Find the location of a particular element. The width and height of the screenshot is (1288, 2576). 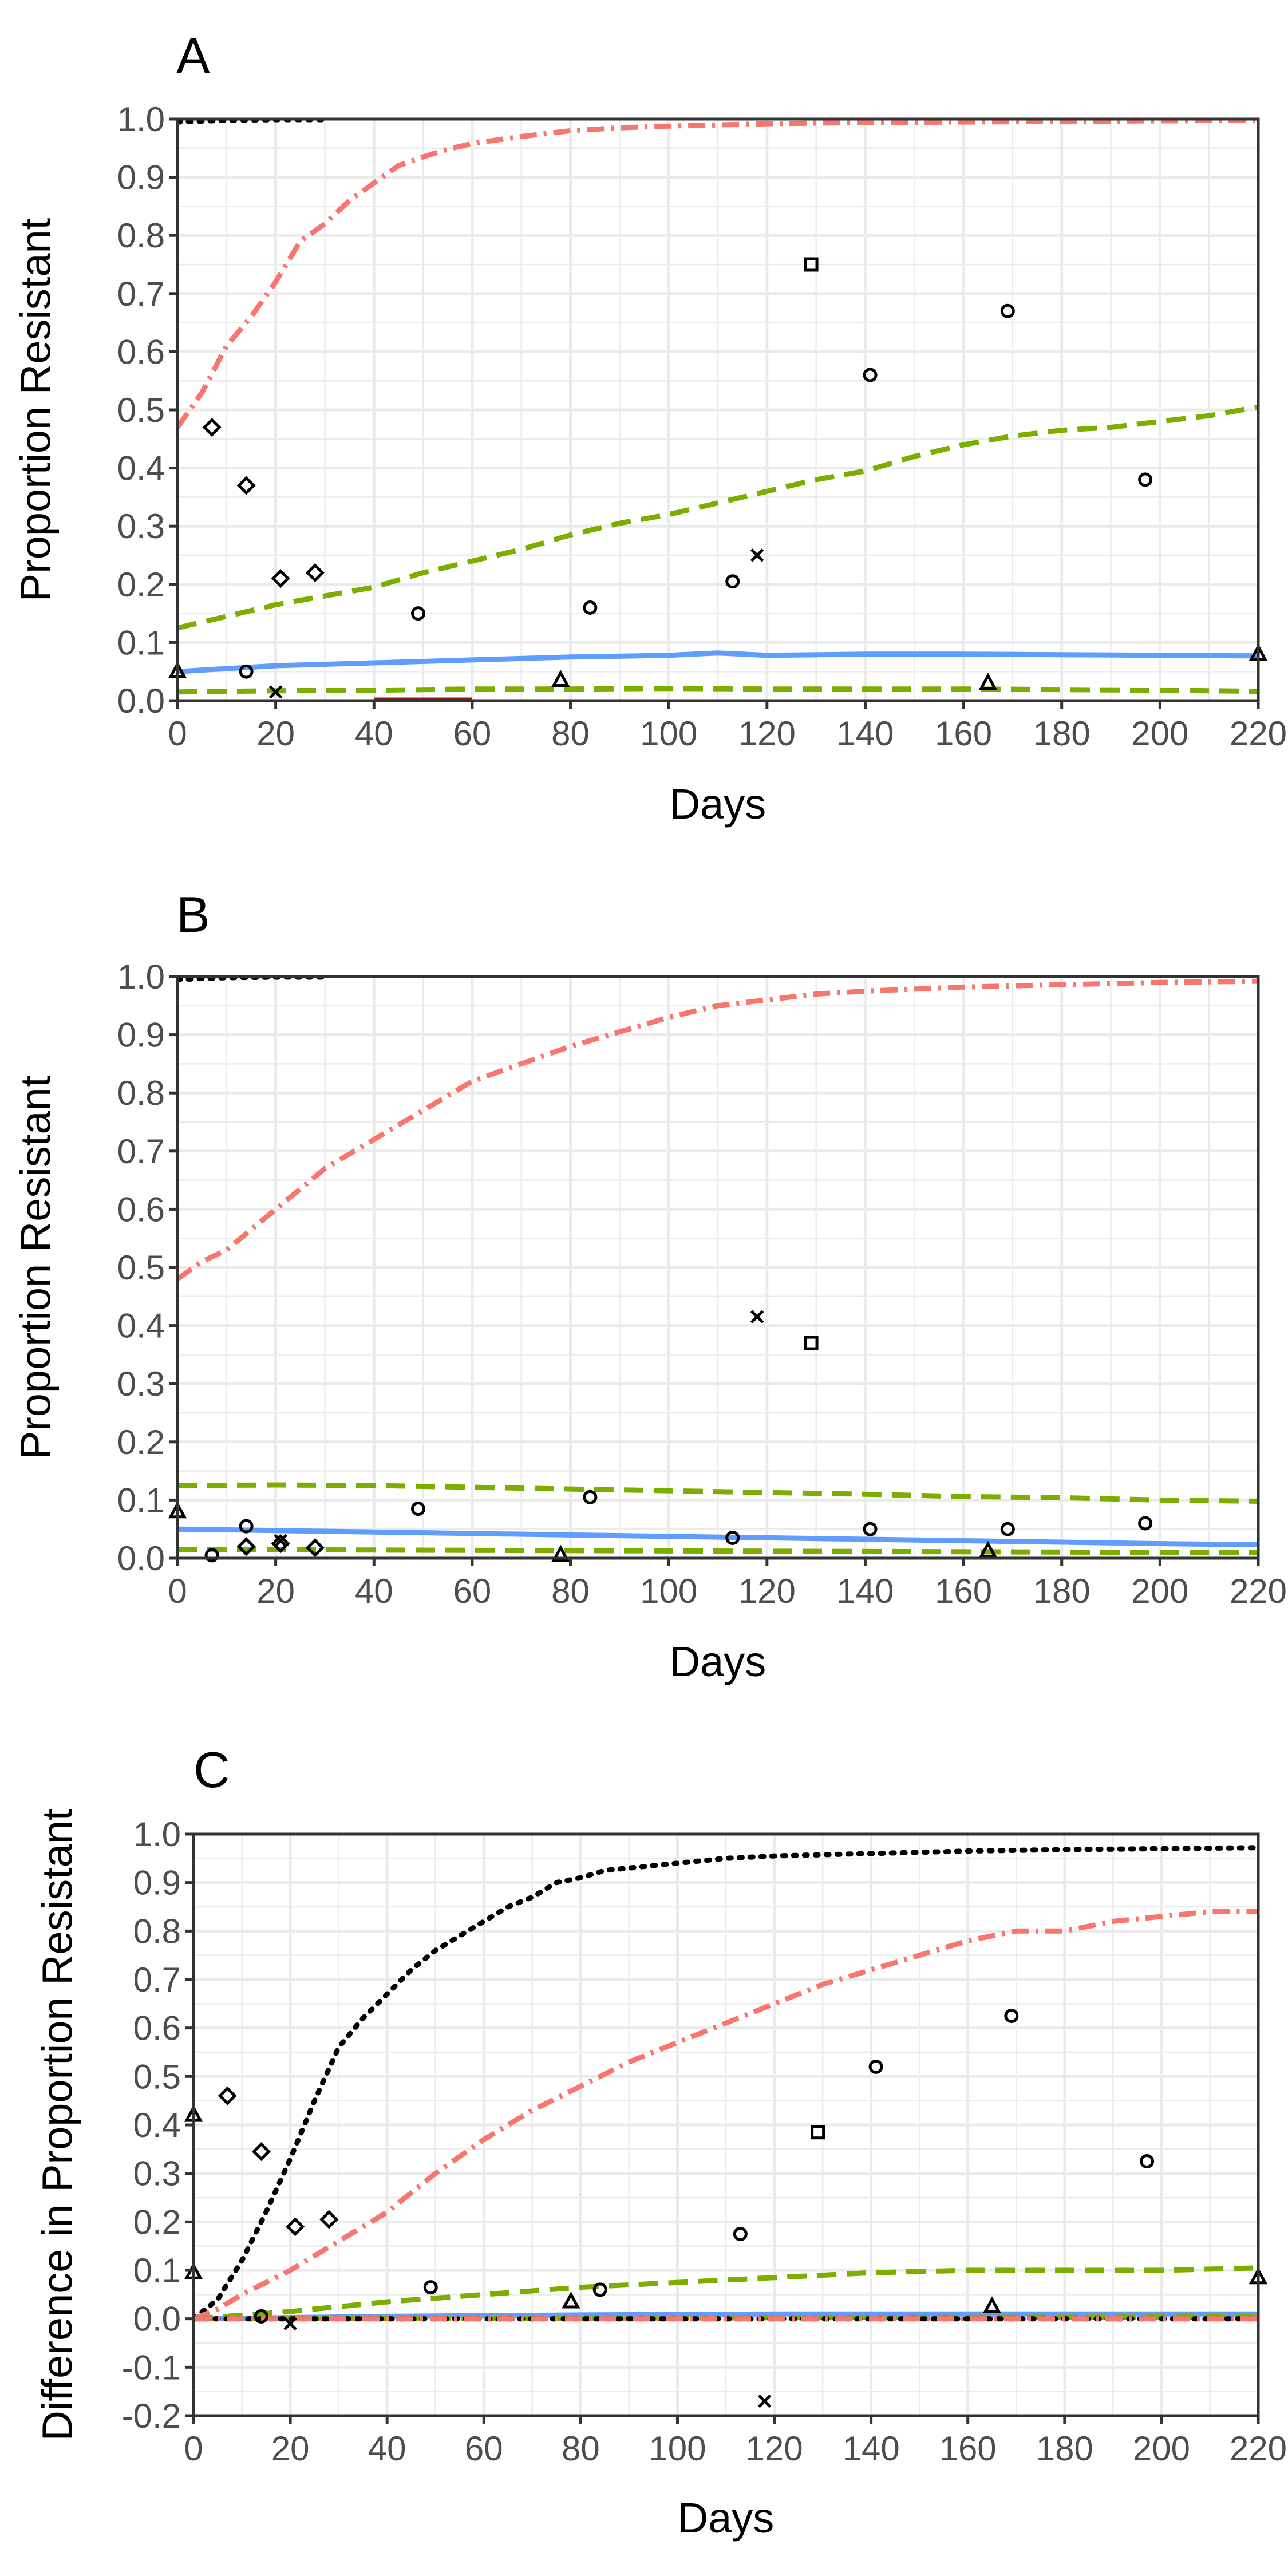

y-tick-label: 0.4 is located at coordinates (157, 2125).